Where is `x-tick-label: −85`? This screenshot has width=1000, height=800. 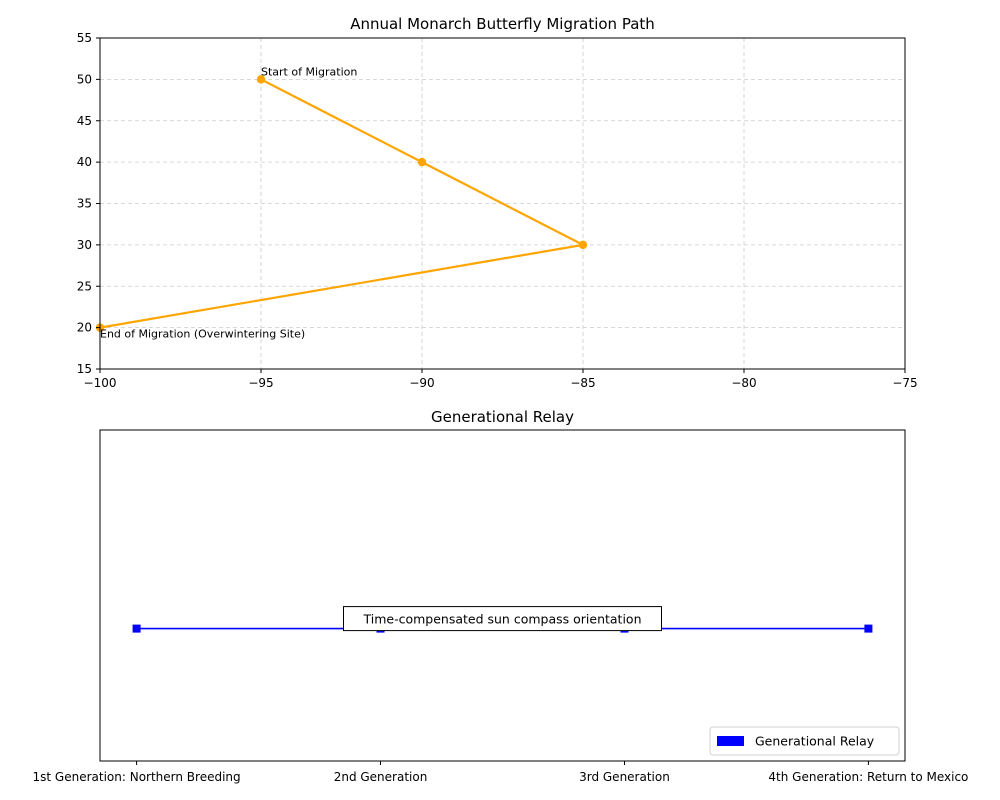 x-tick-label: −85 is located at coordinates (582, 383).